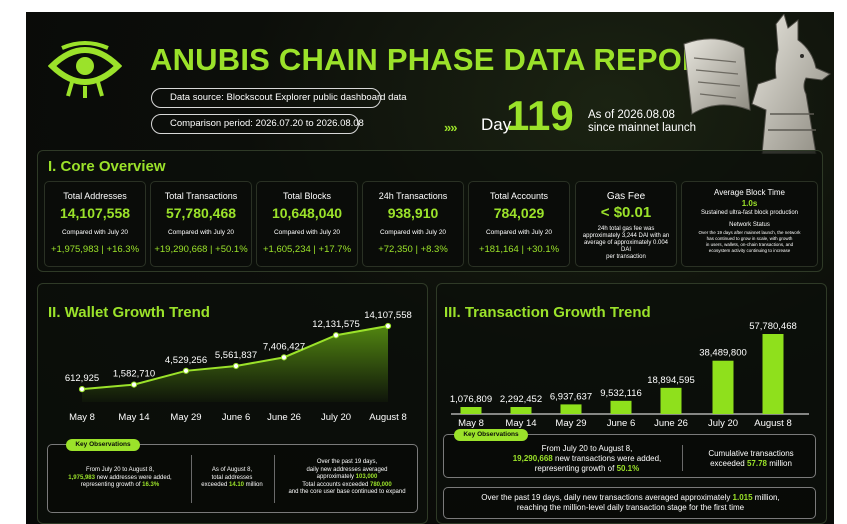 This screenshot has width=847, height=524. What do you see at coordinates (284, 417) in the screenshot?
I see `wallet-x-tick-label: June 26` at bounding box center [284, 417].